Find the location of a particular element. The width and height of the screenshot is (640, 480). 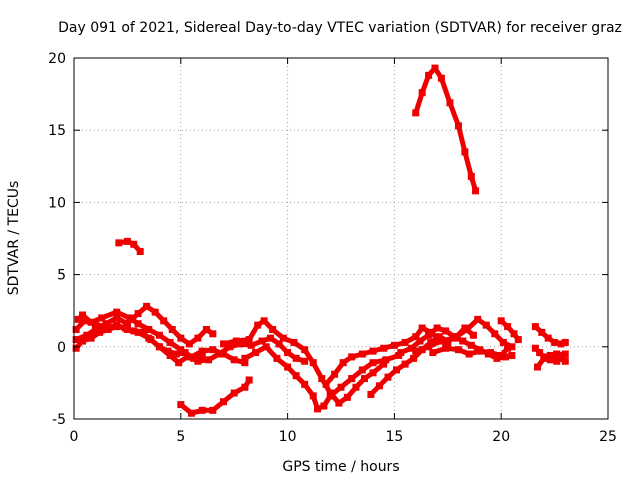

y-tick-label: 15 is located at coordinates (57, 131).